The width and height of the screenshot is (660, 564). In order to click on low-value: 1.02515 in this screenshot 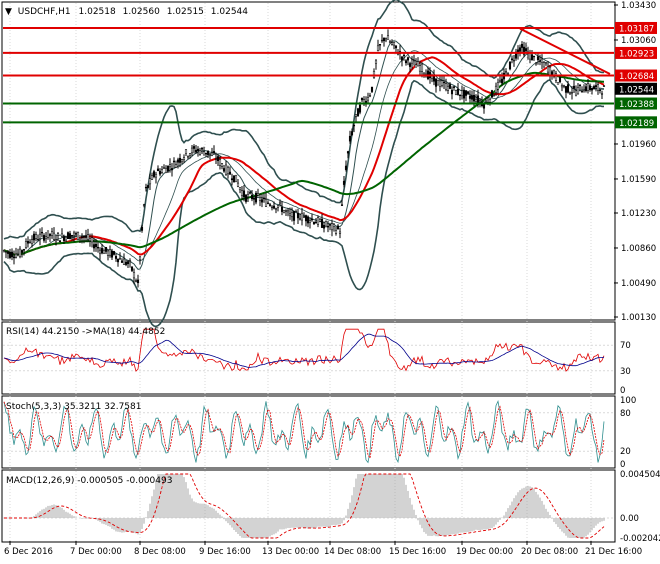, I will do `click(185, 12)`.